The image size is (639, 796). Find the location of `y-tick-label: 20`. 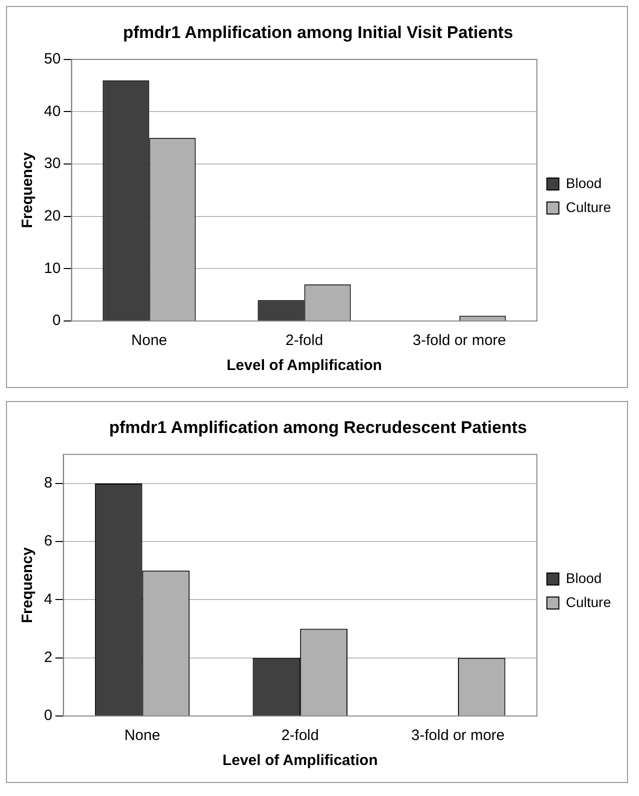

y-tick-label: 20 is located at coordinates (52, 216).